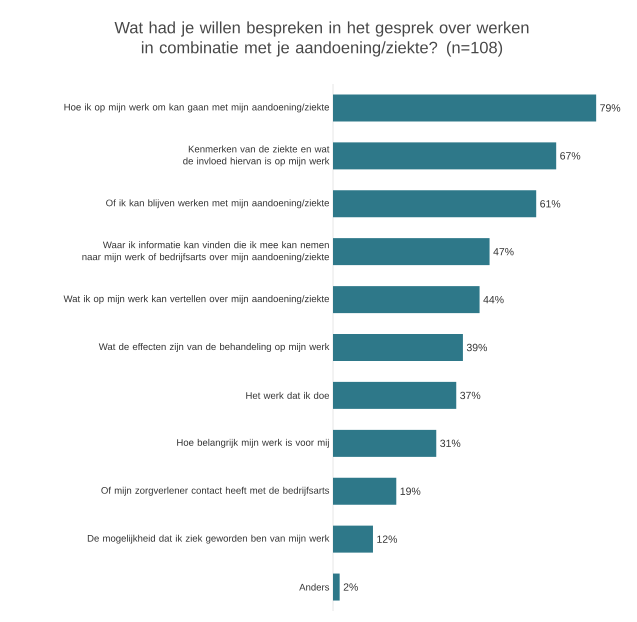  Describe the element at coordinates (196, 299) in the screenshot. I see `y-tick-label: Wat ik op mijn werk kan vertellen over mijn aandoening/ziekte` at that location.